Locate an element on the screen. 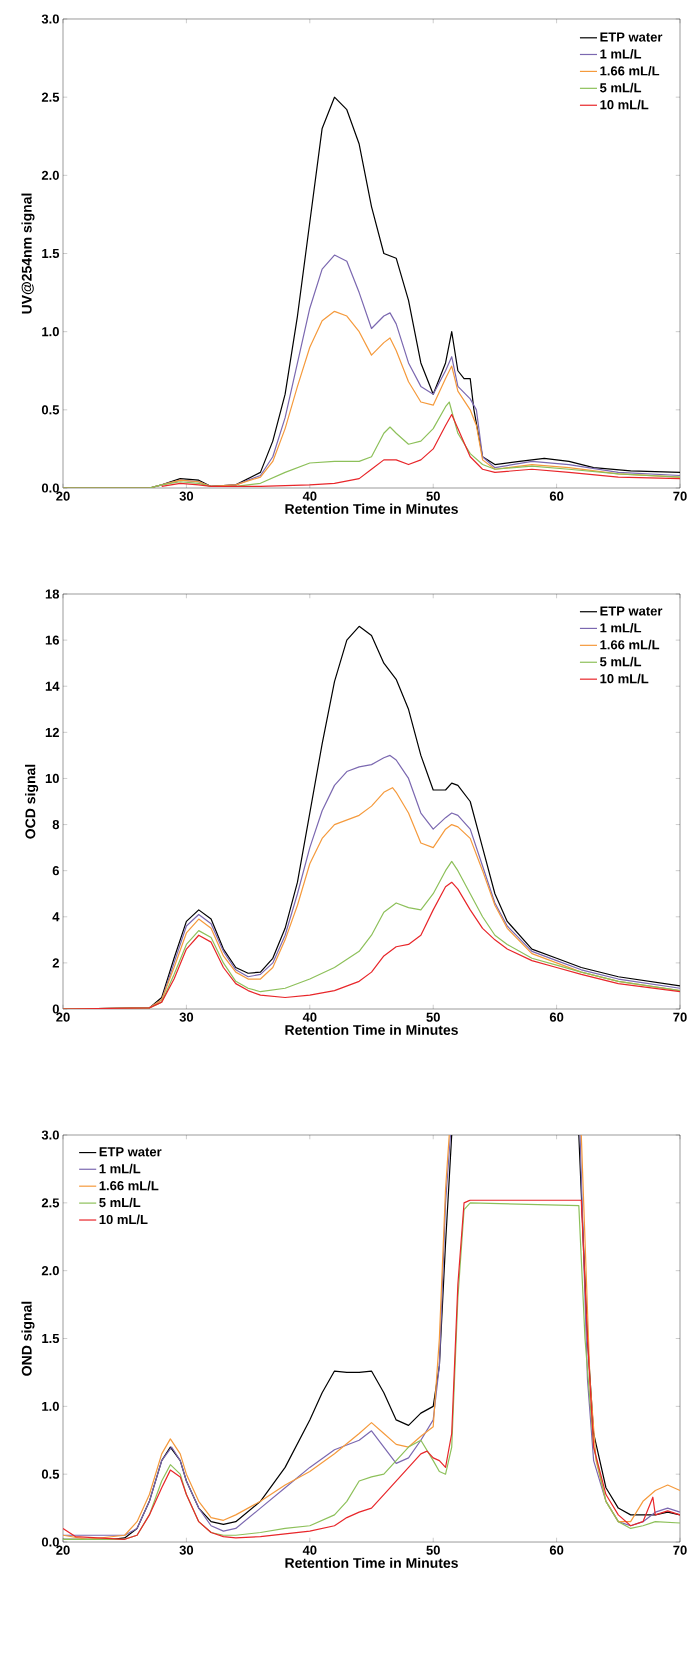 The height and width of the screenshot is (1653, 696). y-axis-title: OND signal is located at coordinates (28, 1338).